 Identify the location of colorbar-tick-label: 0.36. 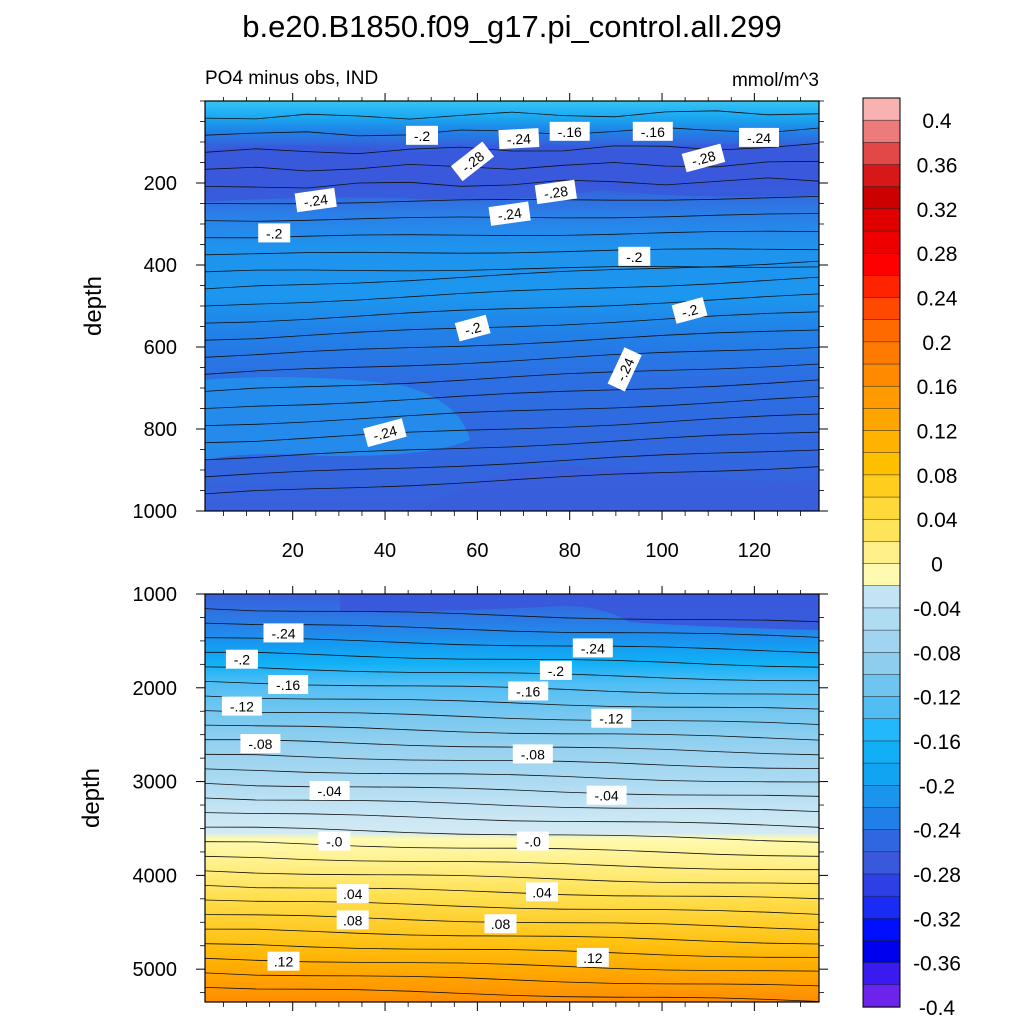
(937, 166).